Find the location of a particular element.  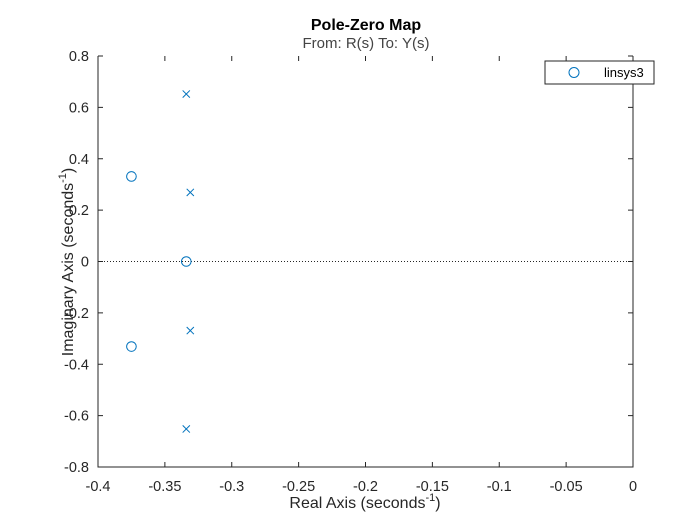

y-tick-label: 0.8 is located at coordinates (79, 57).